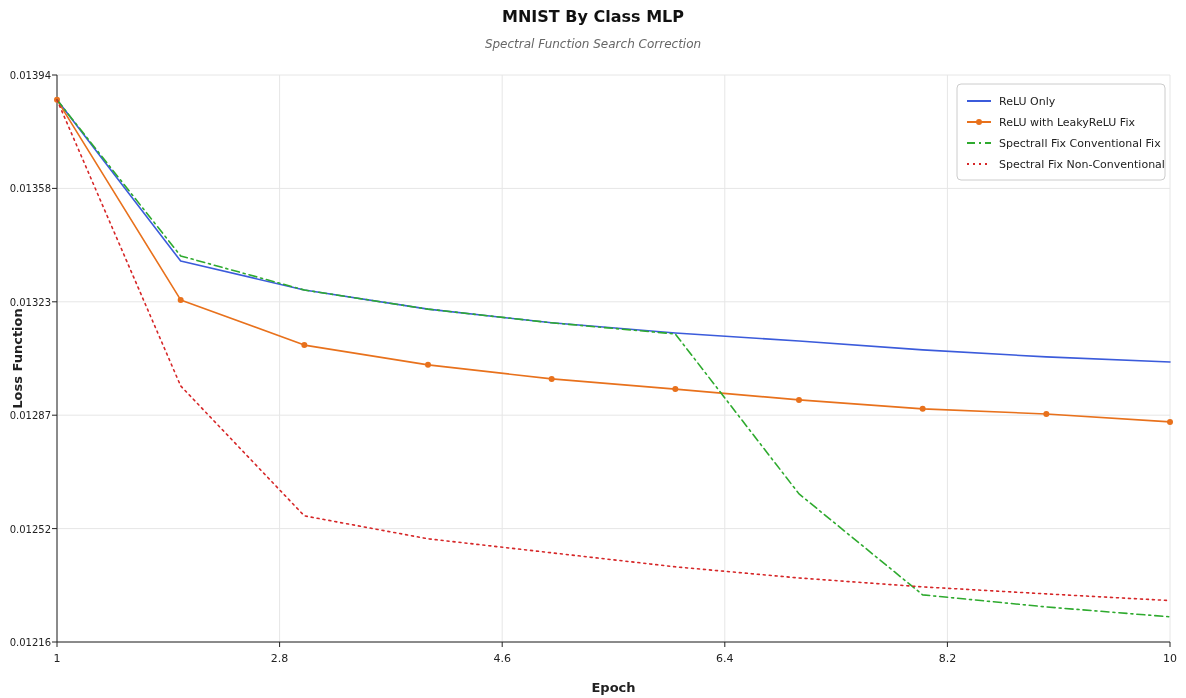 This screenshot has height=698, width=1186. Describe the element at coordinates (947, 658) in the screenshot. I see `x-tick-label: 8.2` at that location.